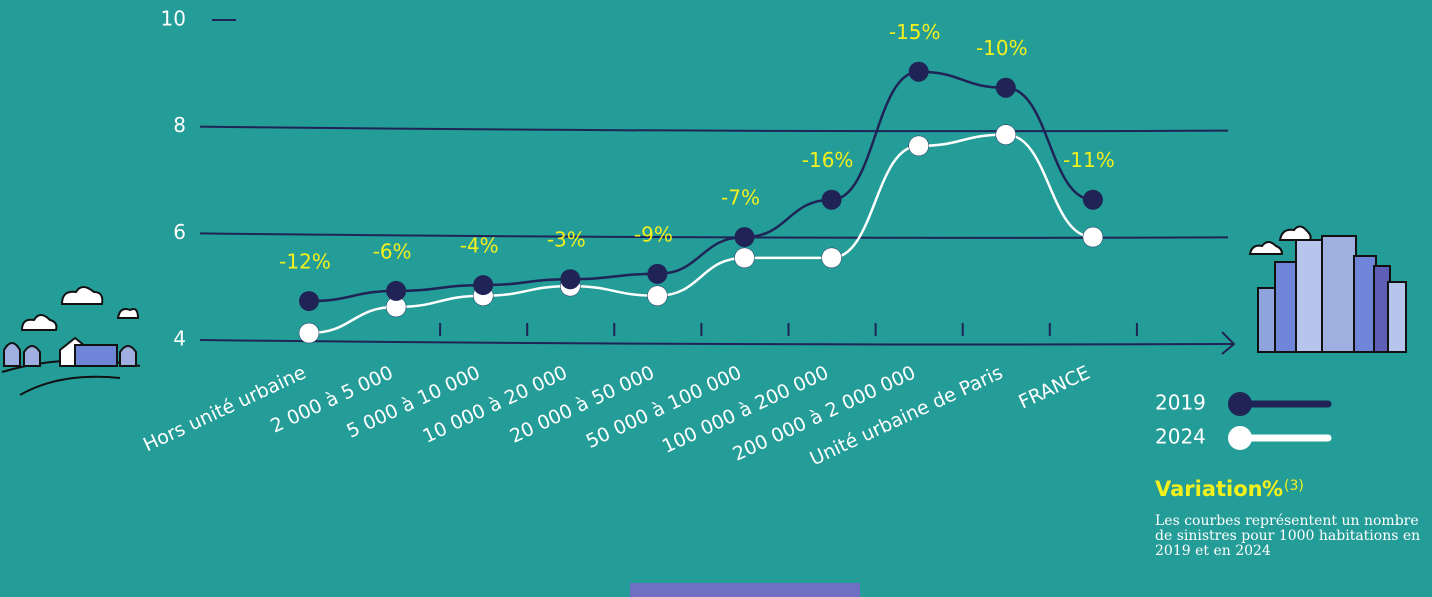  I want to click on x-tick-label: FRANCE, so click(1054, 388).